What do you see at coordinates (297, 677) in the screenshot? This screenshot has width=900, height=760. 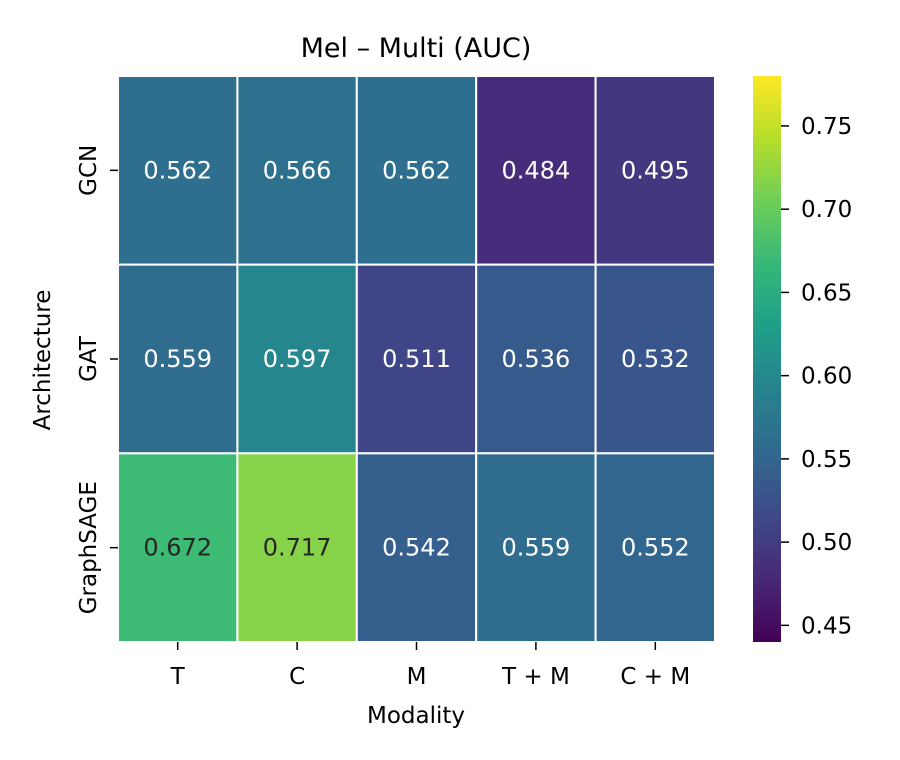 I see `x-tick-label: C` at bounding box center [297, 677].